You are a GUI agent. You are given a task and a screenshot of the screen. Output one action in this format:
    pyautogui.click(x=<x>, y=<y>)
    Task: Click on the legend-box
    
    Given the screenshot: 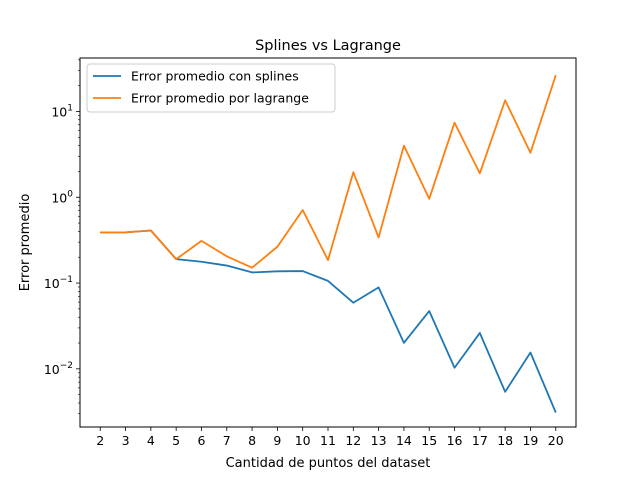 What is the action you would take?
    pyautogui.click(x=211, y=88)
    